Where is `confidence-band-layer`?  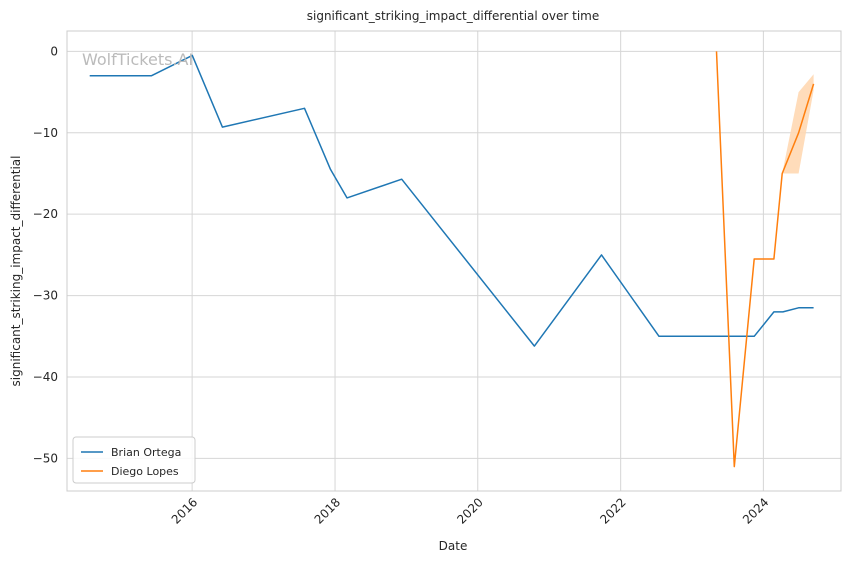
confidence-band-layer is located at coordinates (798, 124).